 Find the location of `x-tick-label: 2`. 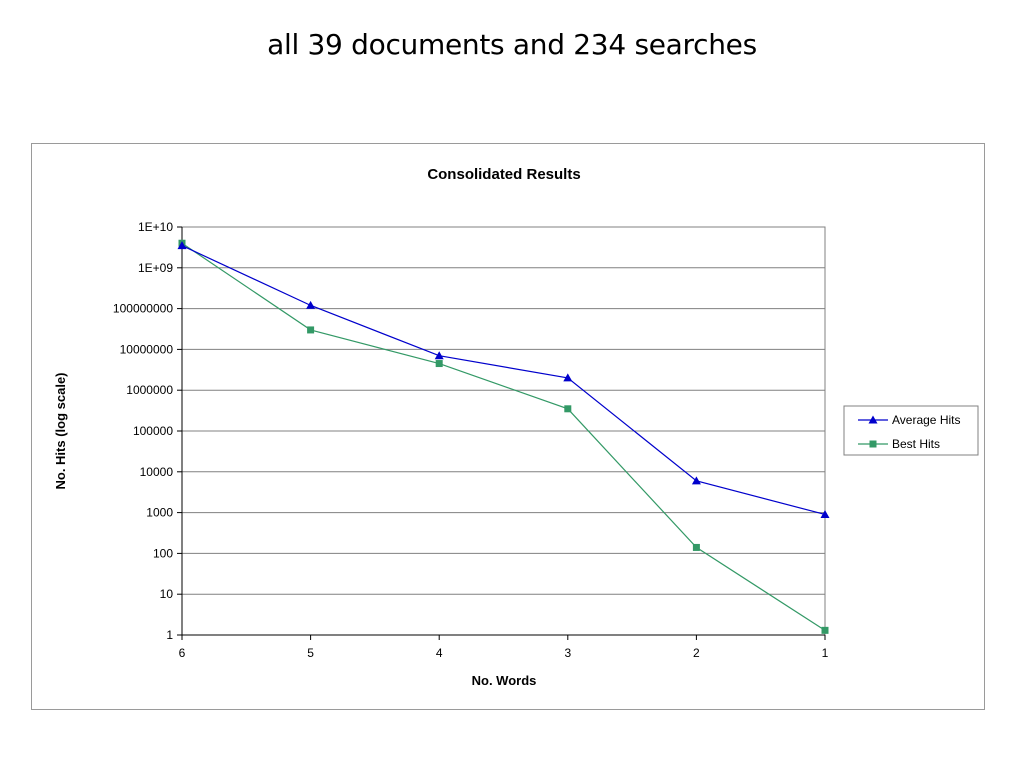

x-tick-label: 2 is located at coordinates (696, 653).